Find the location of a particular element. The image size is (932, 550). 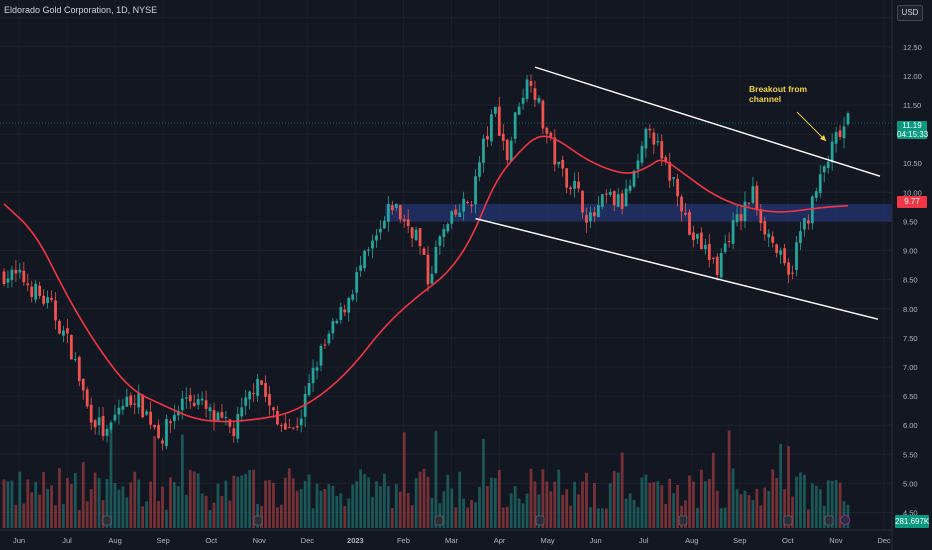

currency-button: USD is located at coordinates (910, 13).